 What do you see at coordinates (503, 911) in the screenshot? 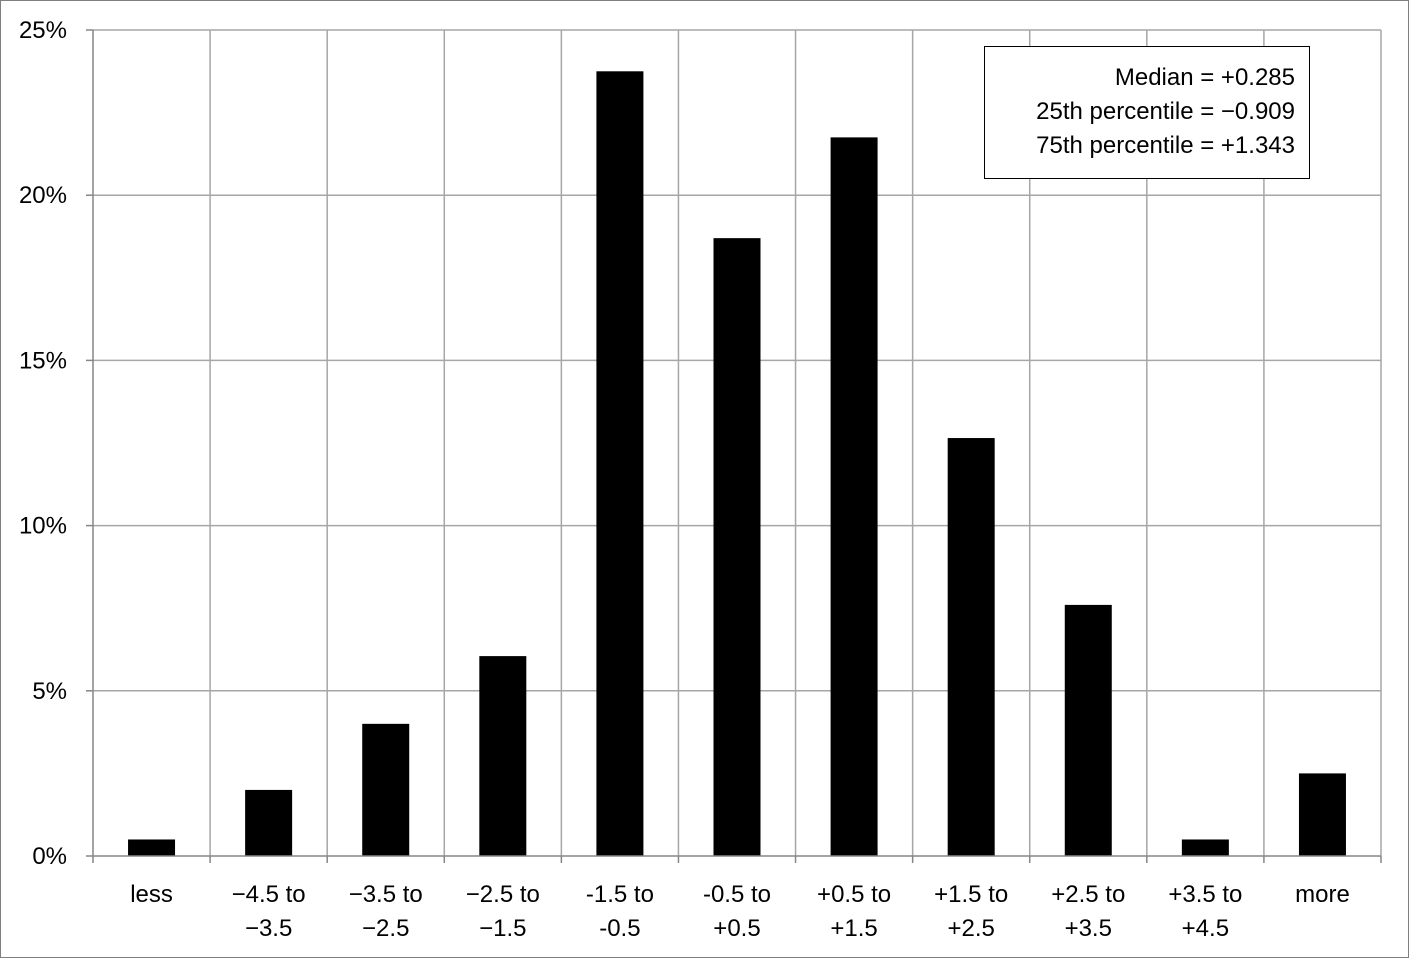
I see `x-tick-label: −2.5 to −1.5` at bounding box center [503, 911].